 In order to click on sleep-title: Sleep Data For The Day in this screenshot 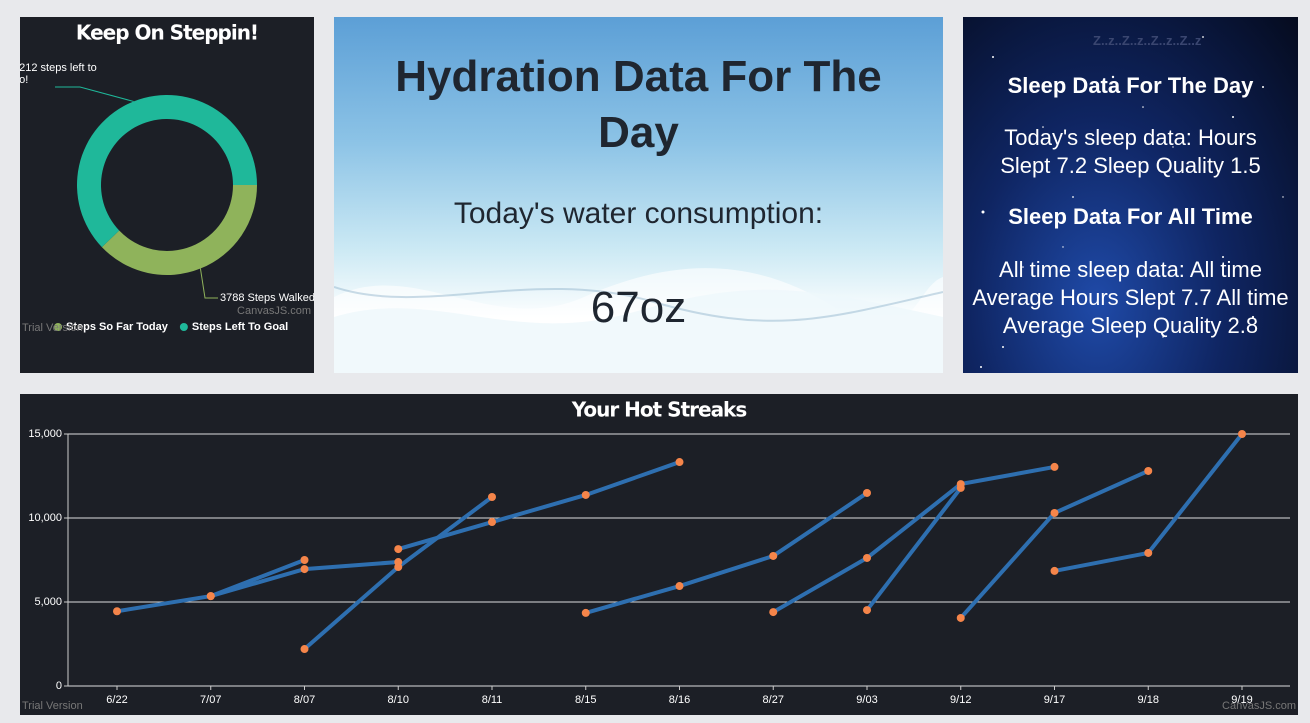, I will do `click(1130, 85)`.